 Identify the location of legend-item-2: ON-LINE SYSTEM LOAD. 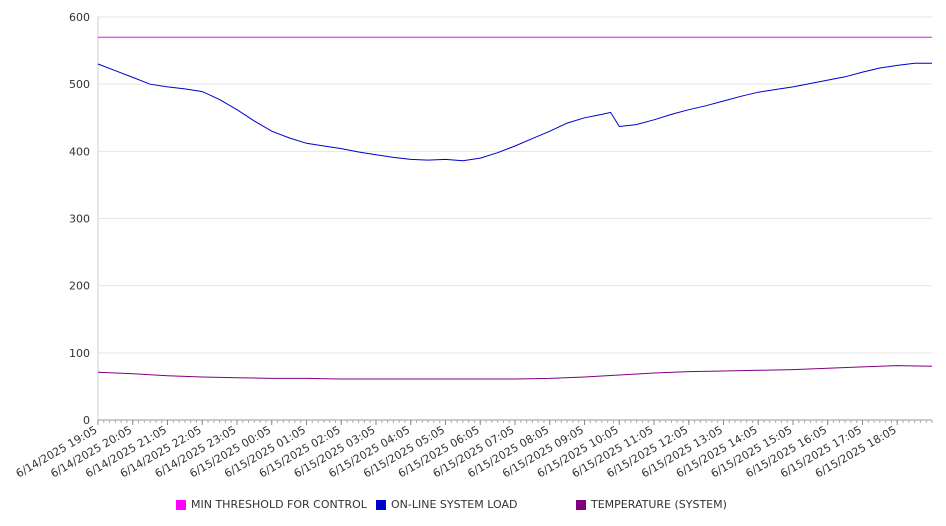
(446, 504).